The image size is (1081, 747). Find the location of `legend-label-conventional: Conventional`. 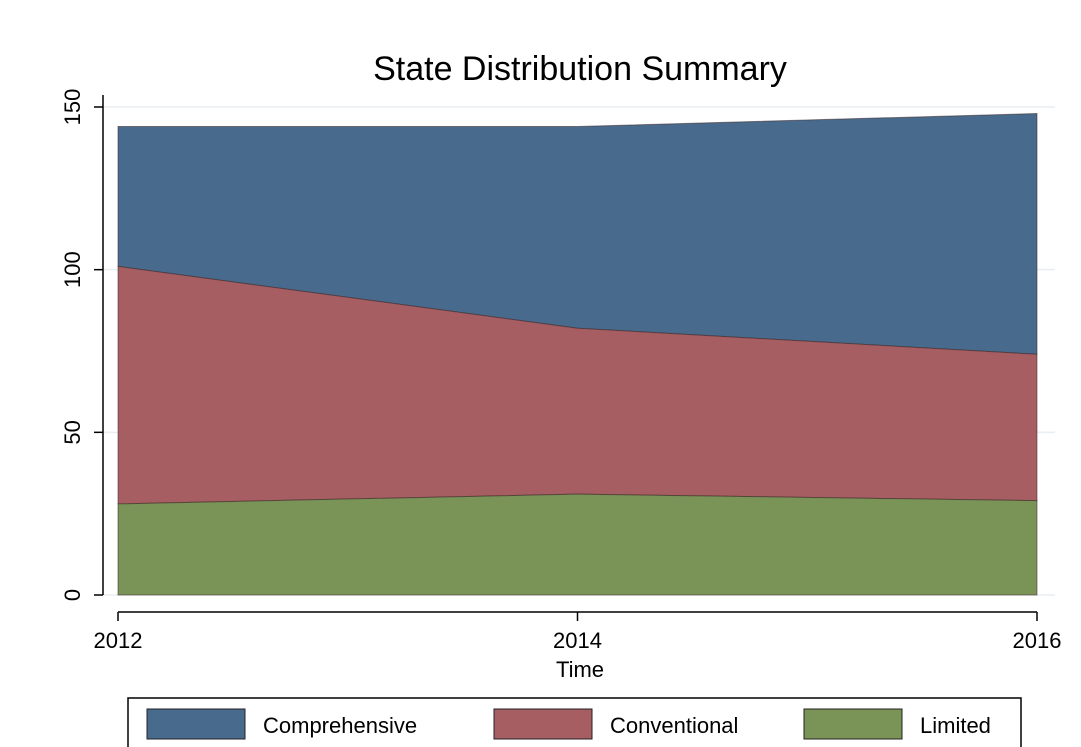

legend-label-conventional: Conventional is located at coordinates (674, 725).